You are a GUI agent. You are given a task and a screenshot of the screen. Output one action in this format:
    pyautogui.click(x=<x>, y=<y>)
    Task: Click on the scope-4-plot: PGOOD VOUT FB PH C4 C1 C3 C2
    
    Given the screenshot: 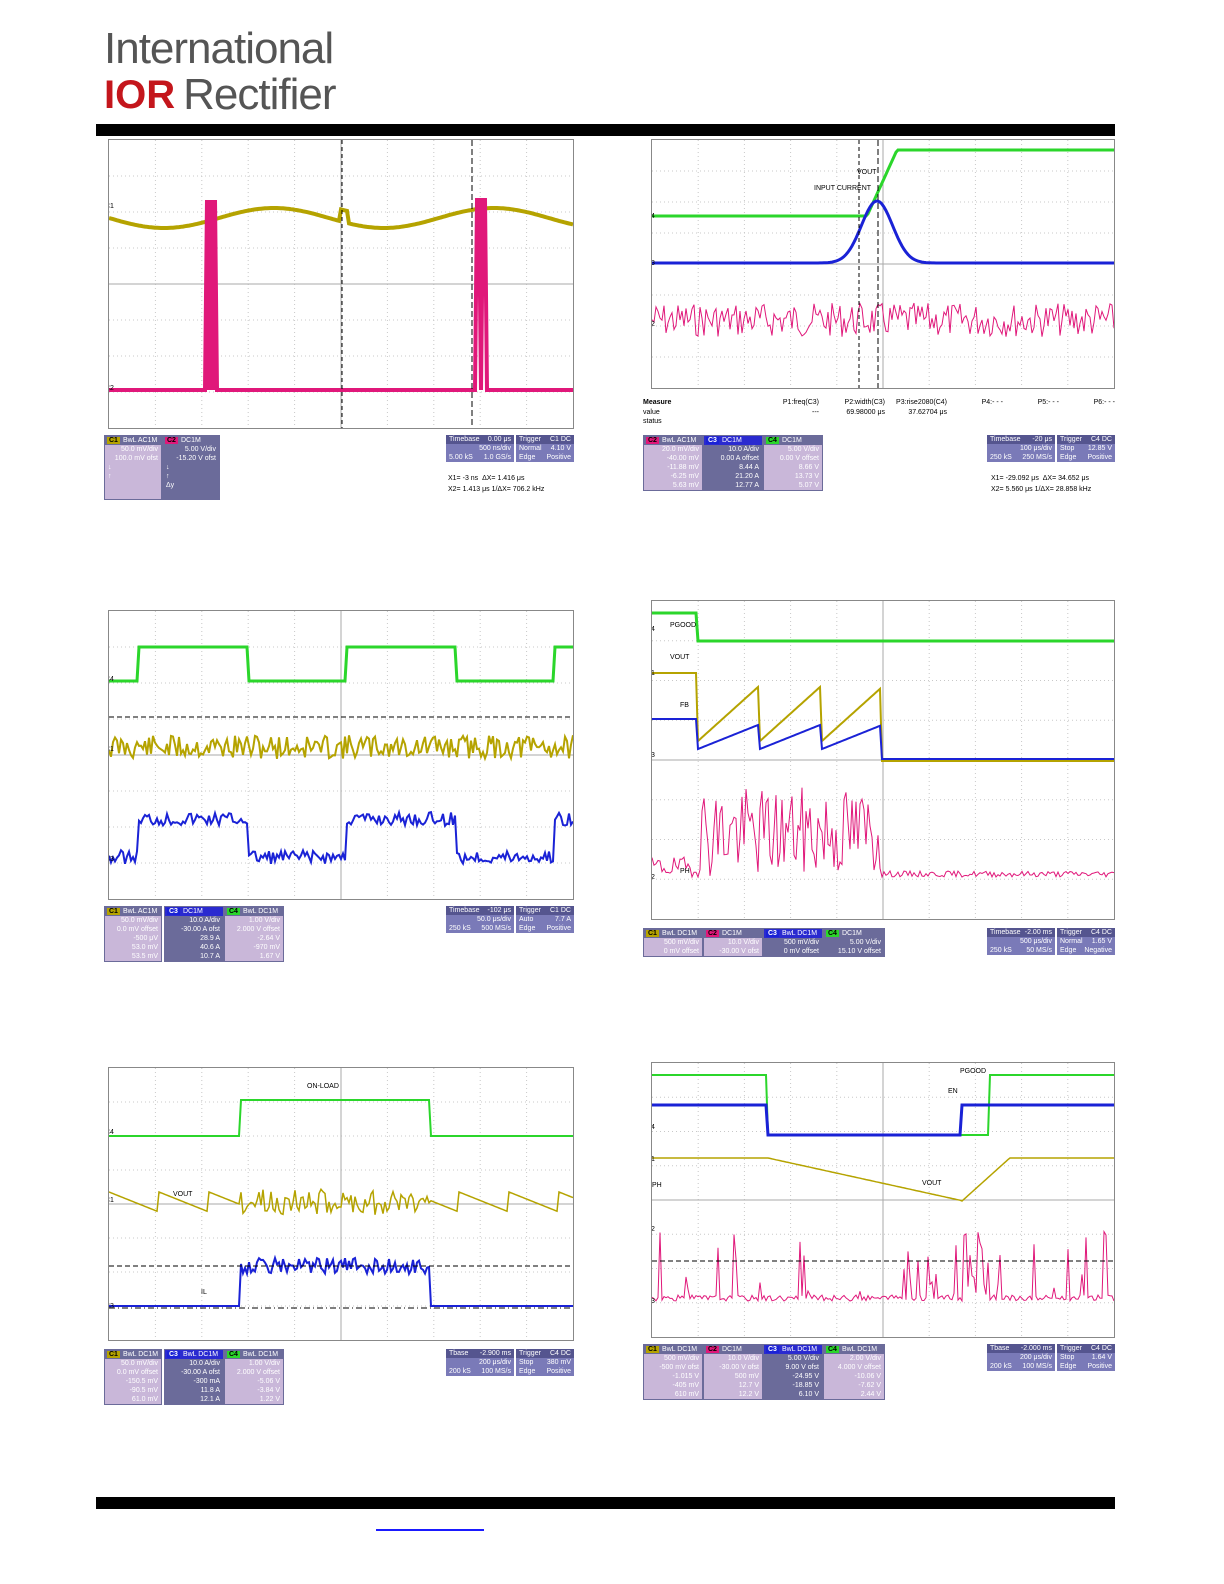 What is the action you would take?
    pyautogui.click(x=883, y=760)
    